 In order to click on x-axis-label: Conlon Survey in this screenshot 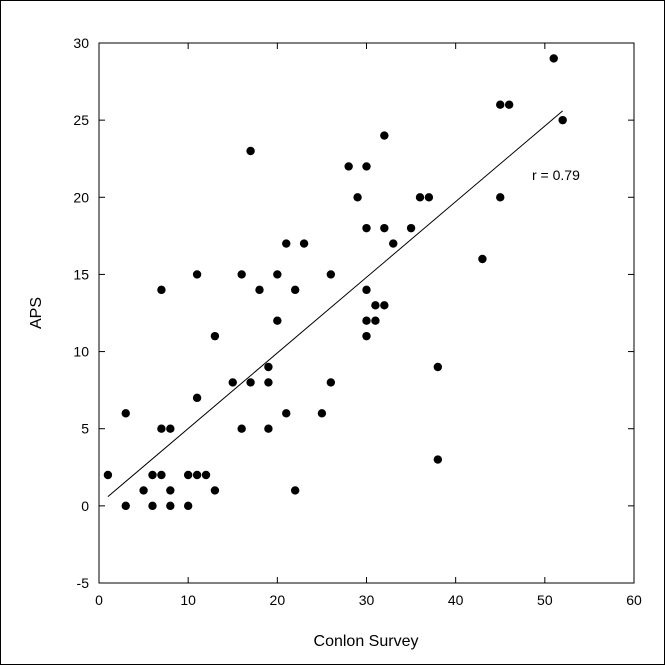, I will do `click(366, 641)`.